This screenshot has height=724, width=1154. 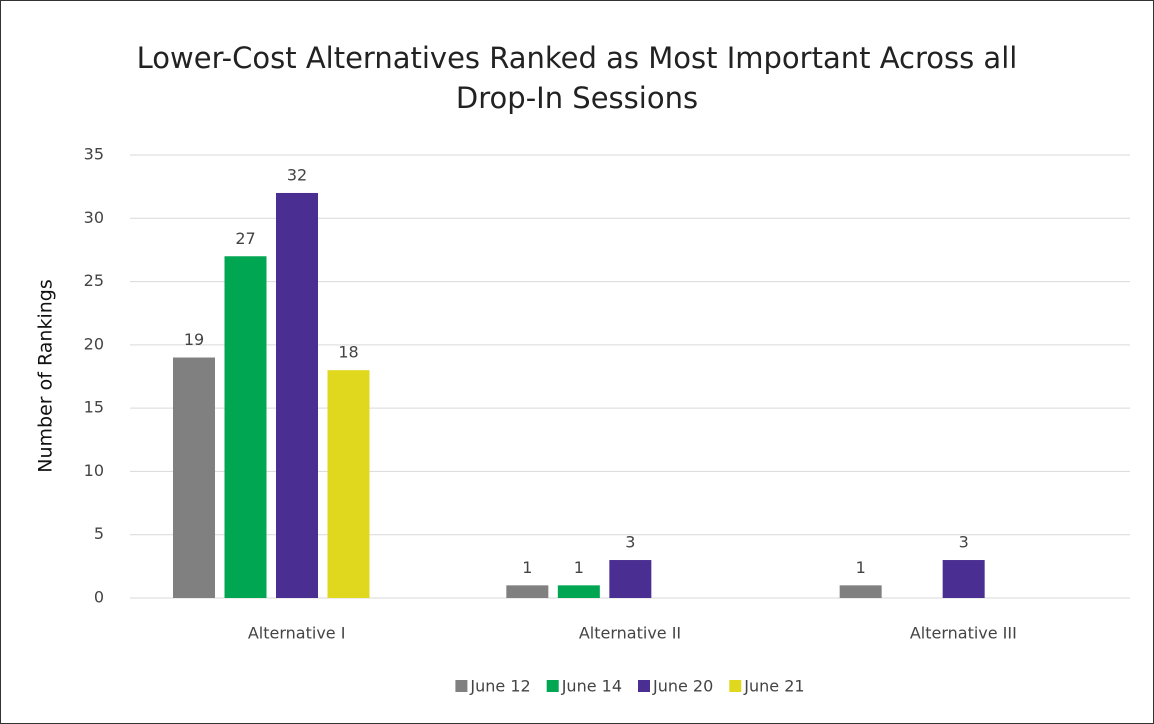 I want to click on y-tick-label: 35, so click(x=94, y=154).